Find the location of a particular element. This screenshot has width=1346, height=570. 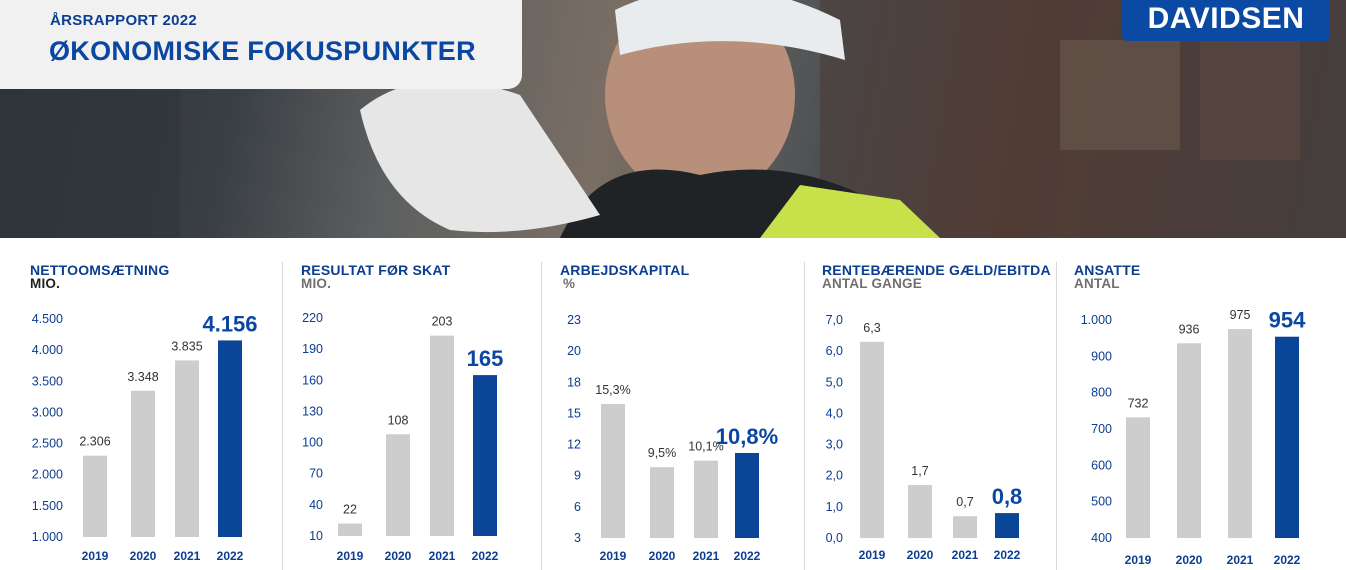

y-tick-label: 5,0 is located at coordinates (834, 382).